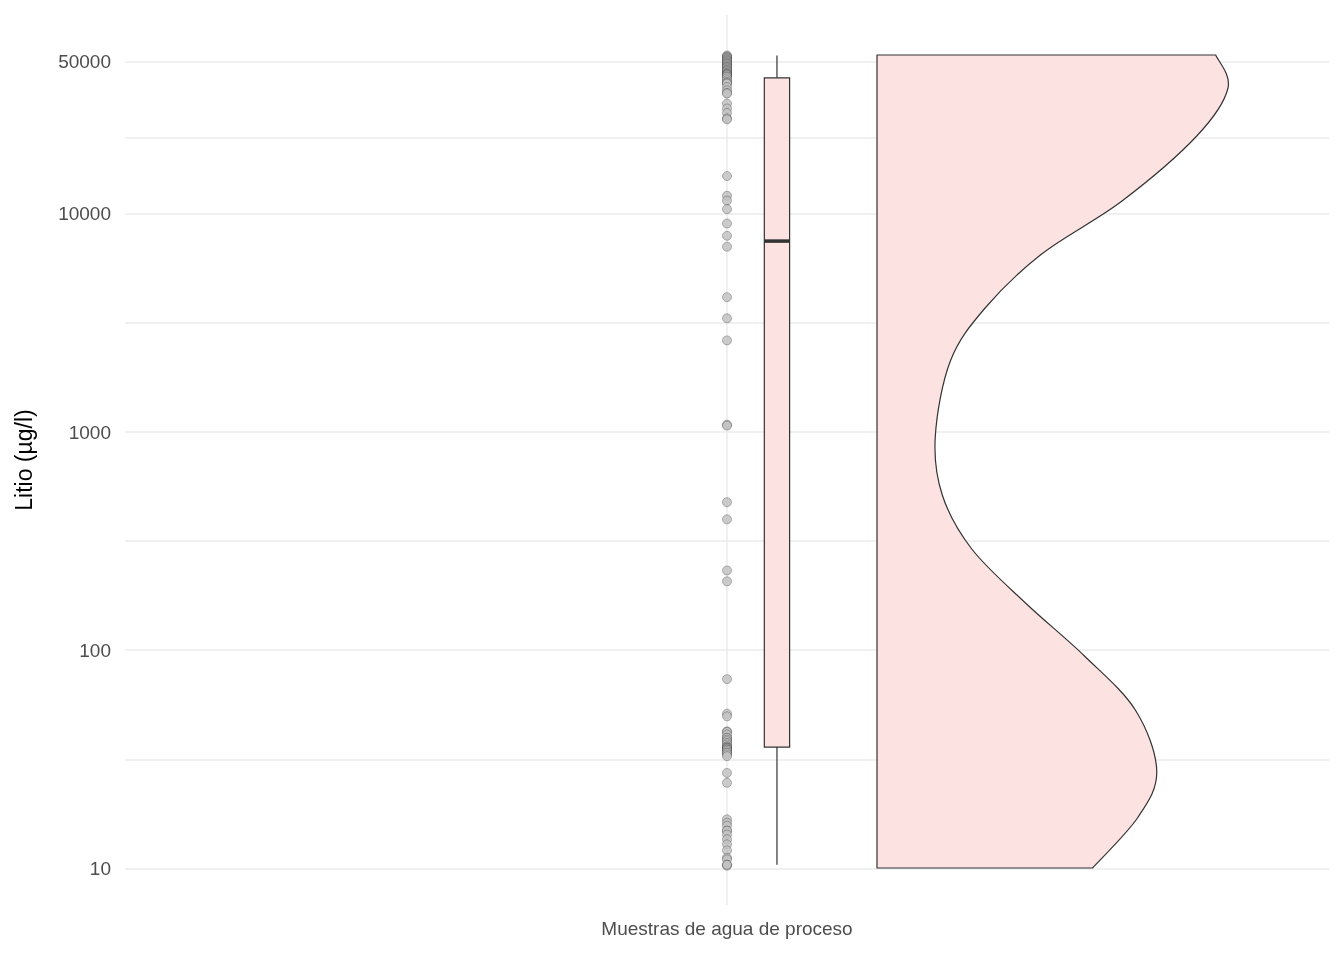 This screenshot has width=1344, height=960. What do you see at coordinates (95, 650) in the screenshot?
I see `y-tick-label: 100` at bounding box center [95, 650].